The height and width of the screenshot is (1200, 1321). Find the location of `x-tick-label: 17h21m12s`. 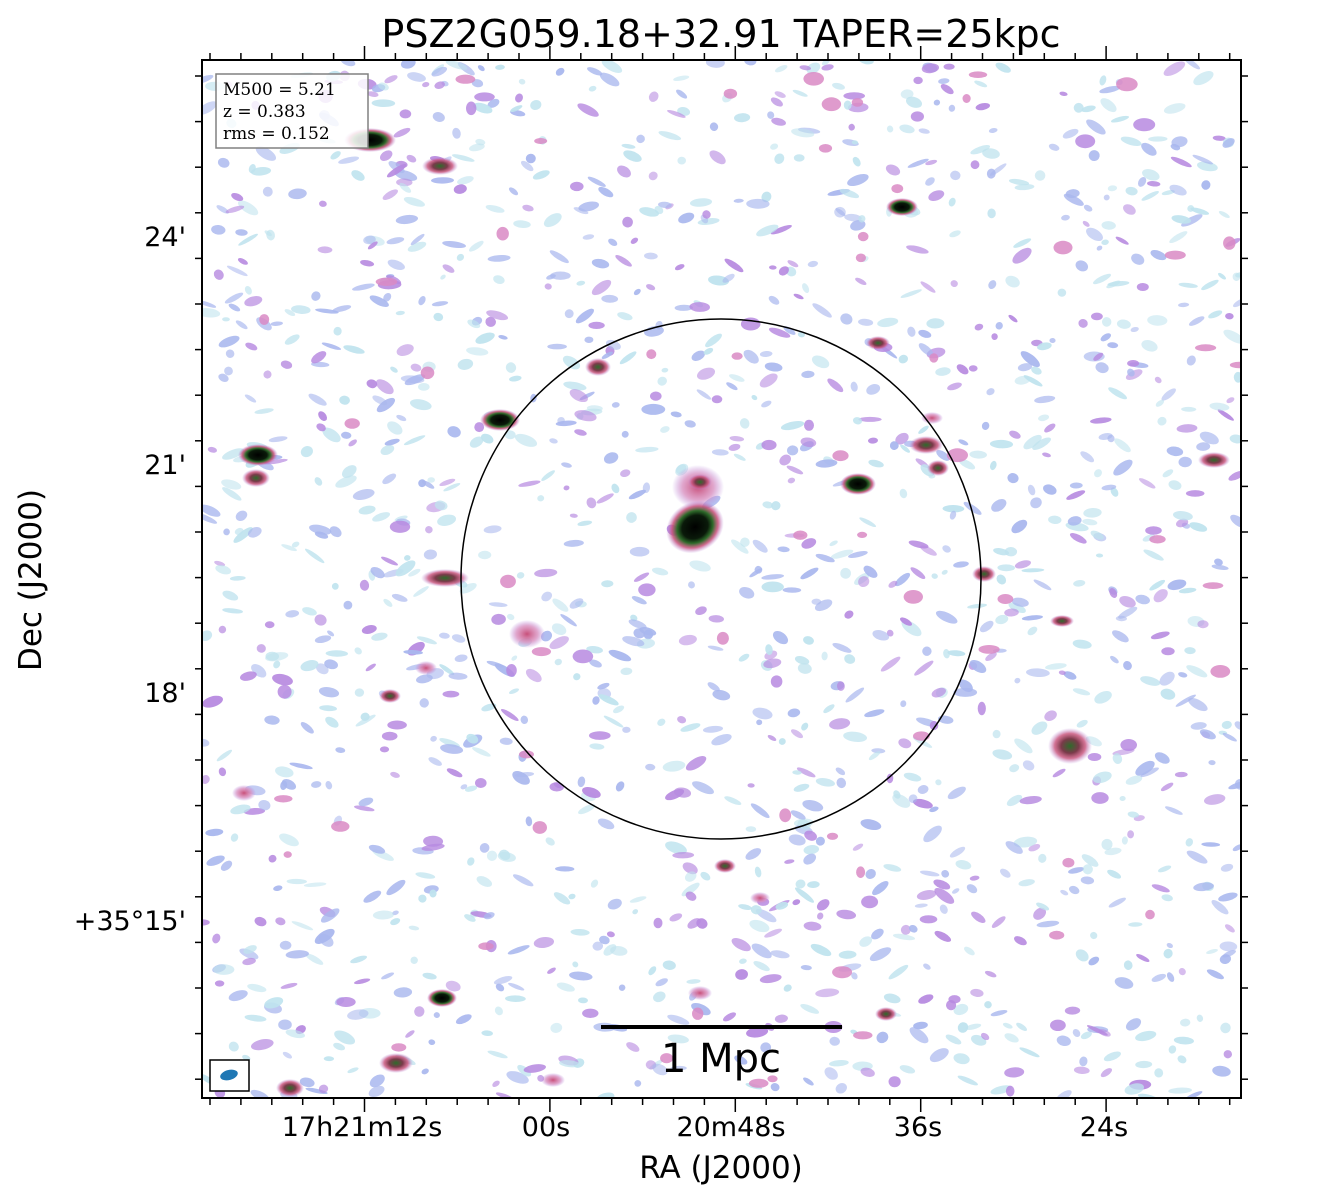

x-tick-label: 17h21m12s is located at coordinates (362, 1127).